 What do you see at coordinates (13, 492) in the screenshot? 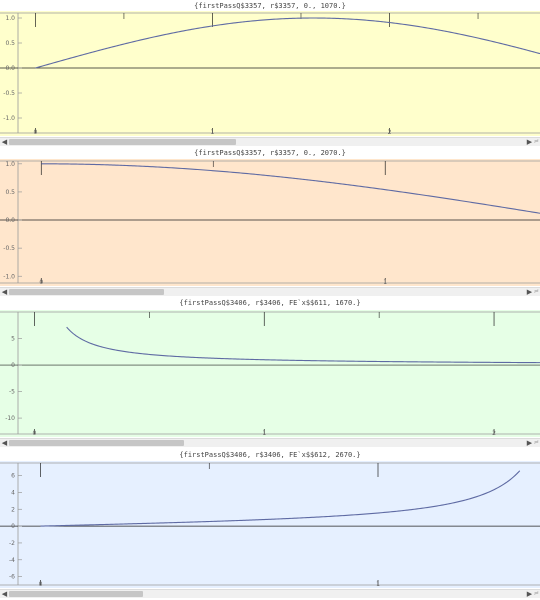
I see `y-tick-label: 4` at bounding box center [13, 492].